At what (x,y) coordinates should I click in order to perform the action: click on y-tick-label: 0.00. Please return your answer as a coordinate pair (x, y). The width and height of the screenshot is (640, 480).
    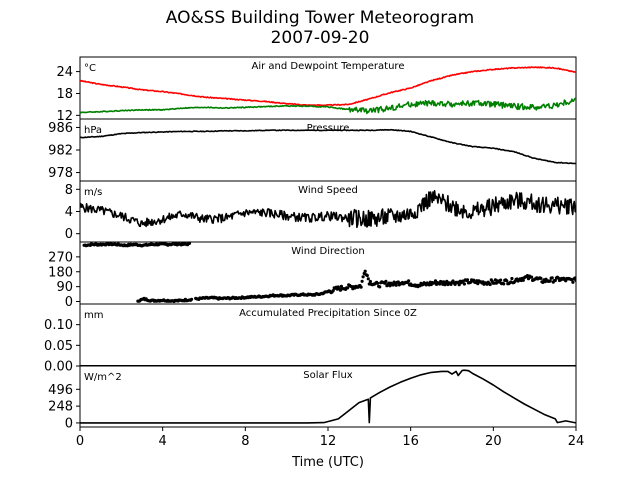
    Looking at the image, I should click on (58, 367).